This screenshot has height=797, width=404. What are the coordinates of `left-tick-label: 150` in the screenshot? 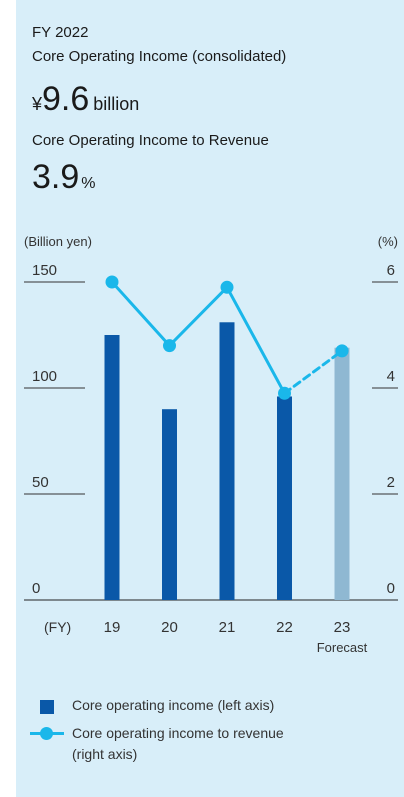 It's located at (44, 270).